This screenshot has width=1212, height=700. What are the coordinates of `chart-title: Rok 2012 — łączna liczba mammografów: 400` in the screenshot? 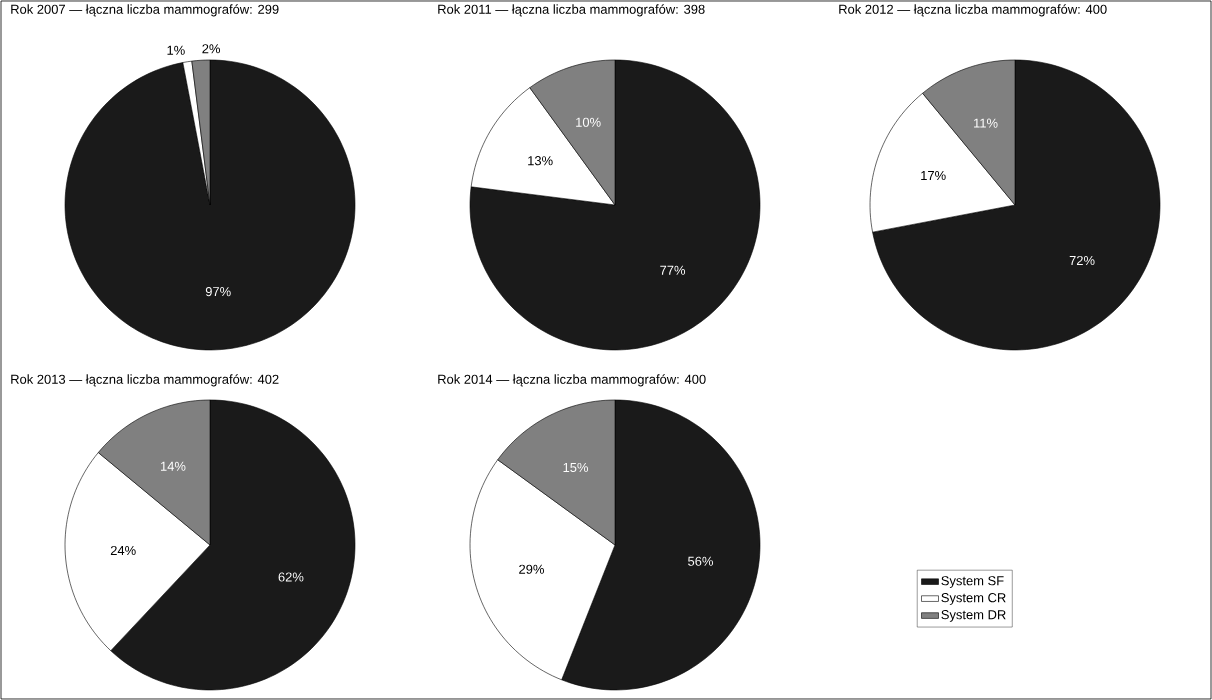 It's located at (973, 10).